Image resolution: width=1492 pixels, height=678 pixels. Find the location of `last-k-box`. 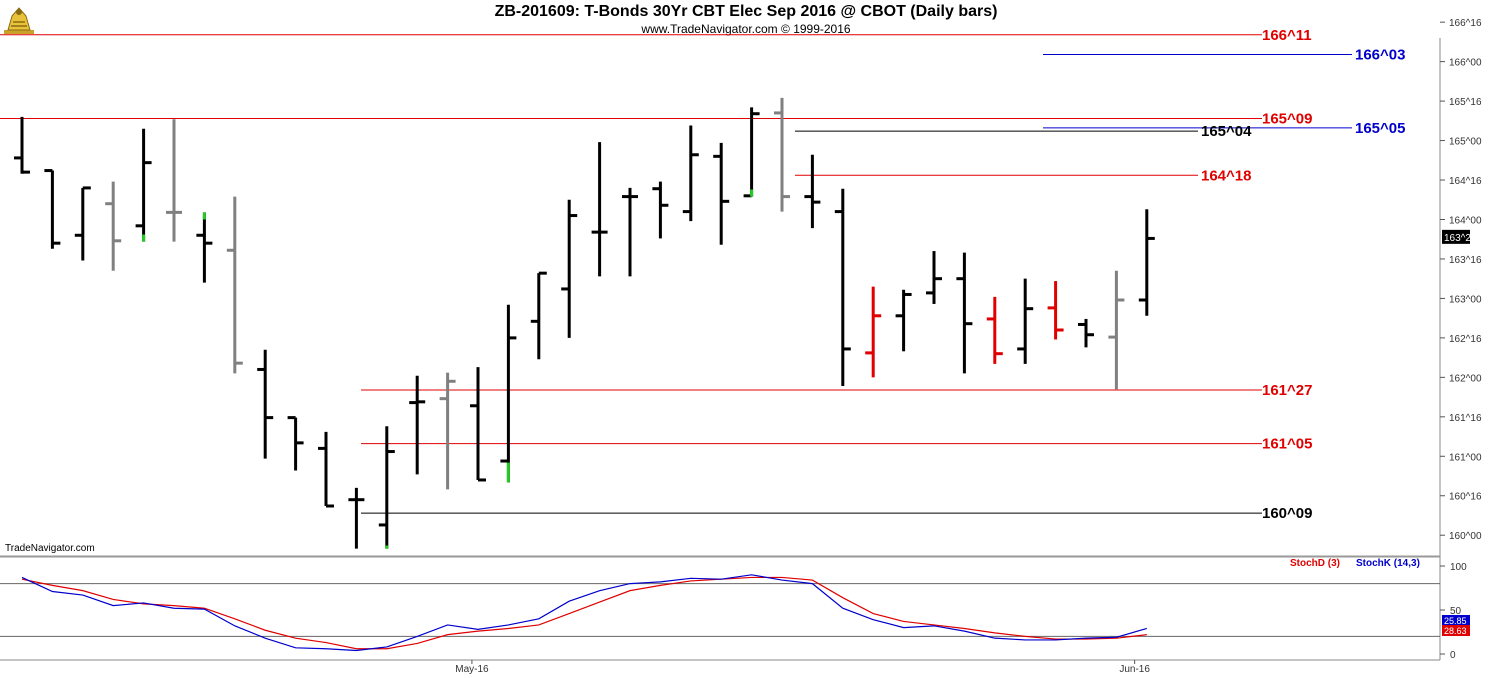

last-k-box is located at coordinates (1456, 620).